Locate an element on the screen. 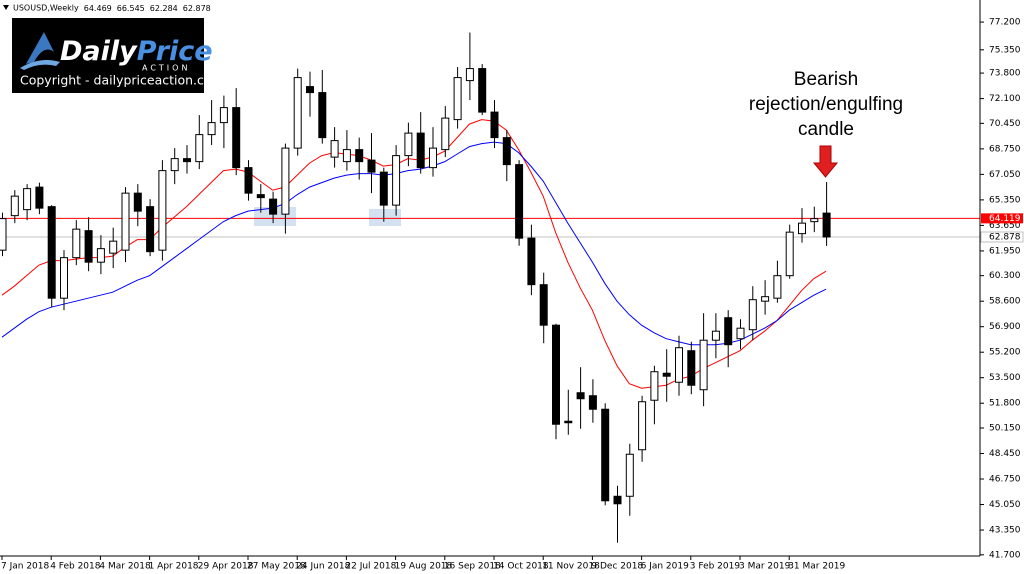 The height and width of the screenshot is (574, 1024). x-tick-label: 3 Mar 2019 is located at coordinates (765, 567).